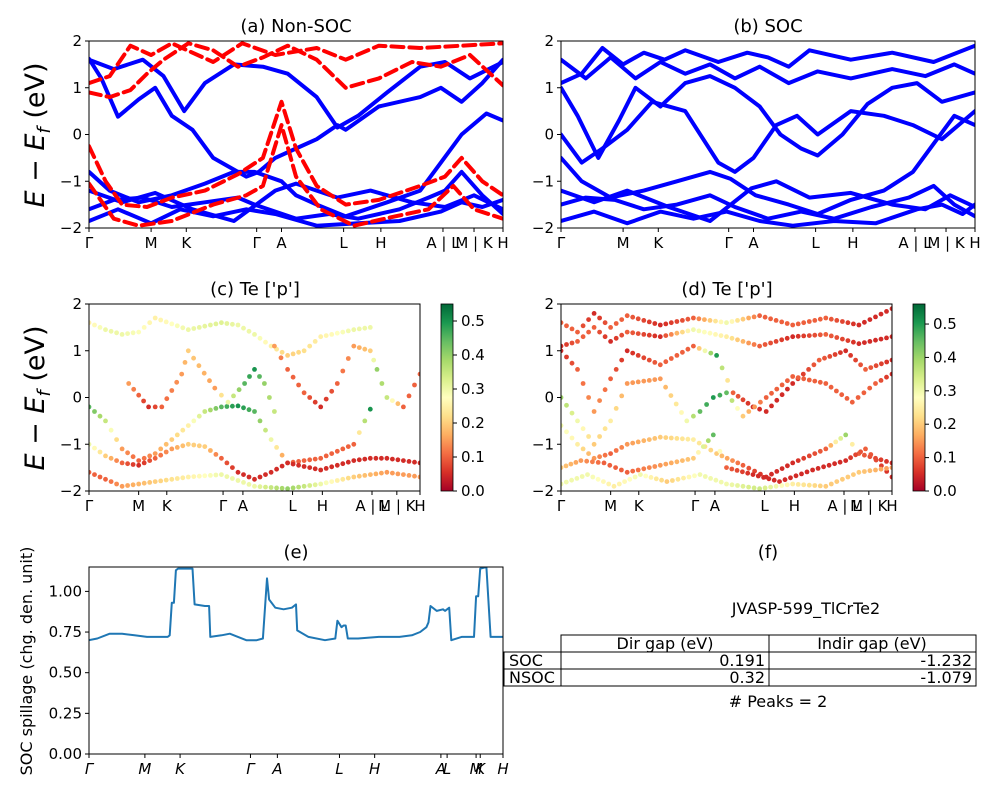 This screenshot has width=1000, height=800. I want to click on pd-points, so click(726, 398).